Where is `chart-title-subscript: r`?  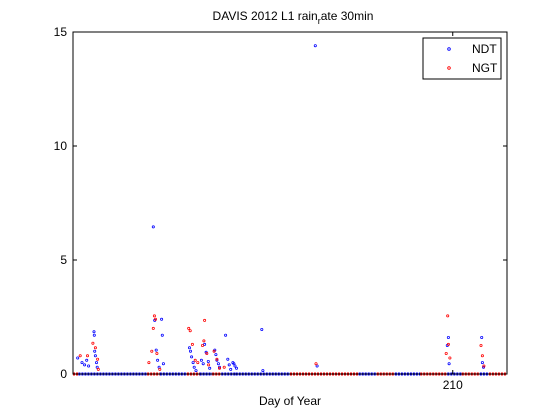
chart-title-subscript: r is located at coordinates (319, 21).